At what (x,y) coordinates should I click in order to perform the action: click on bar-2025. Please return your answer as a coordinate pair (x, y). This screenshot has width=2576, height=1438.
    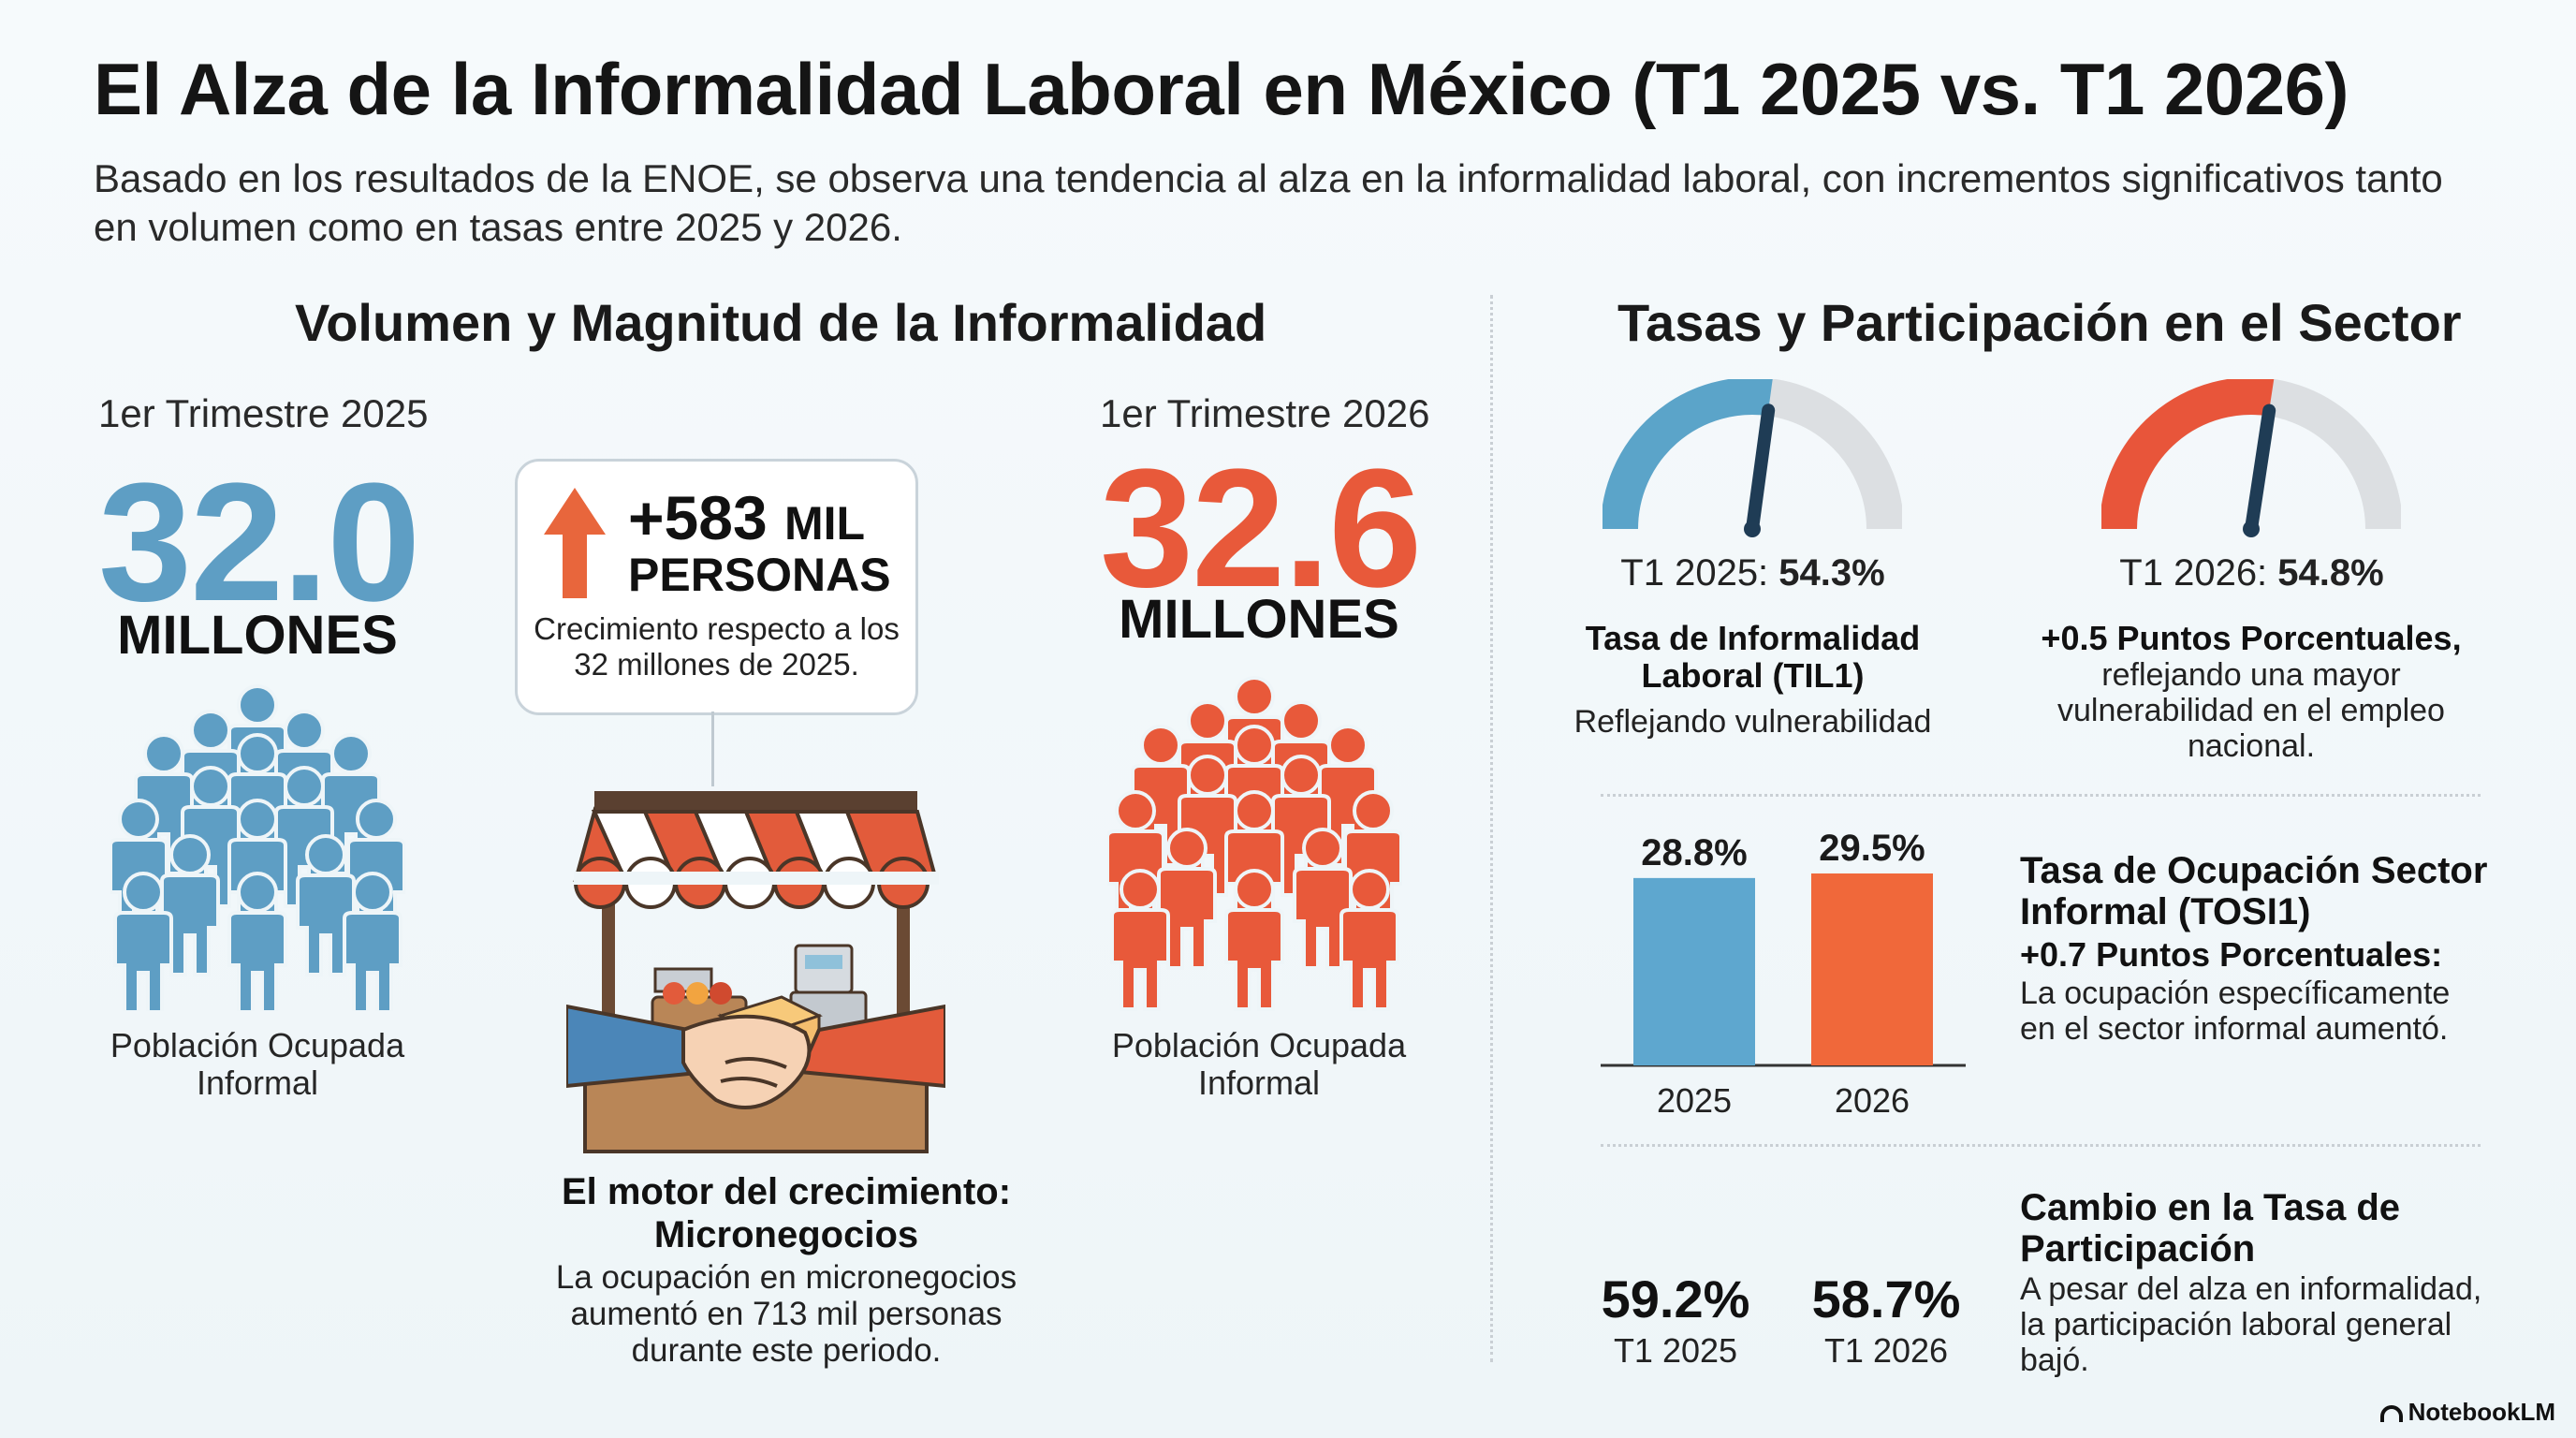
    Looking at the image, I should click on (1694, 971).